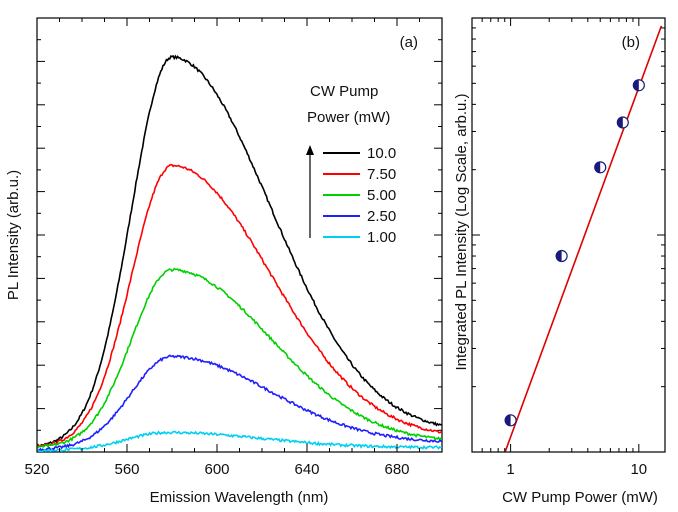 The height and width of the screenshot is (512, 678). I want to click on spectrum-line-1.00, so click(239, 441).